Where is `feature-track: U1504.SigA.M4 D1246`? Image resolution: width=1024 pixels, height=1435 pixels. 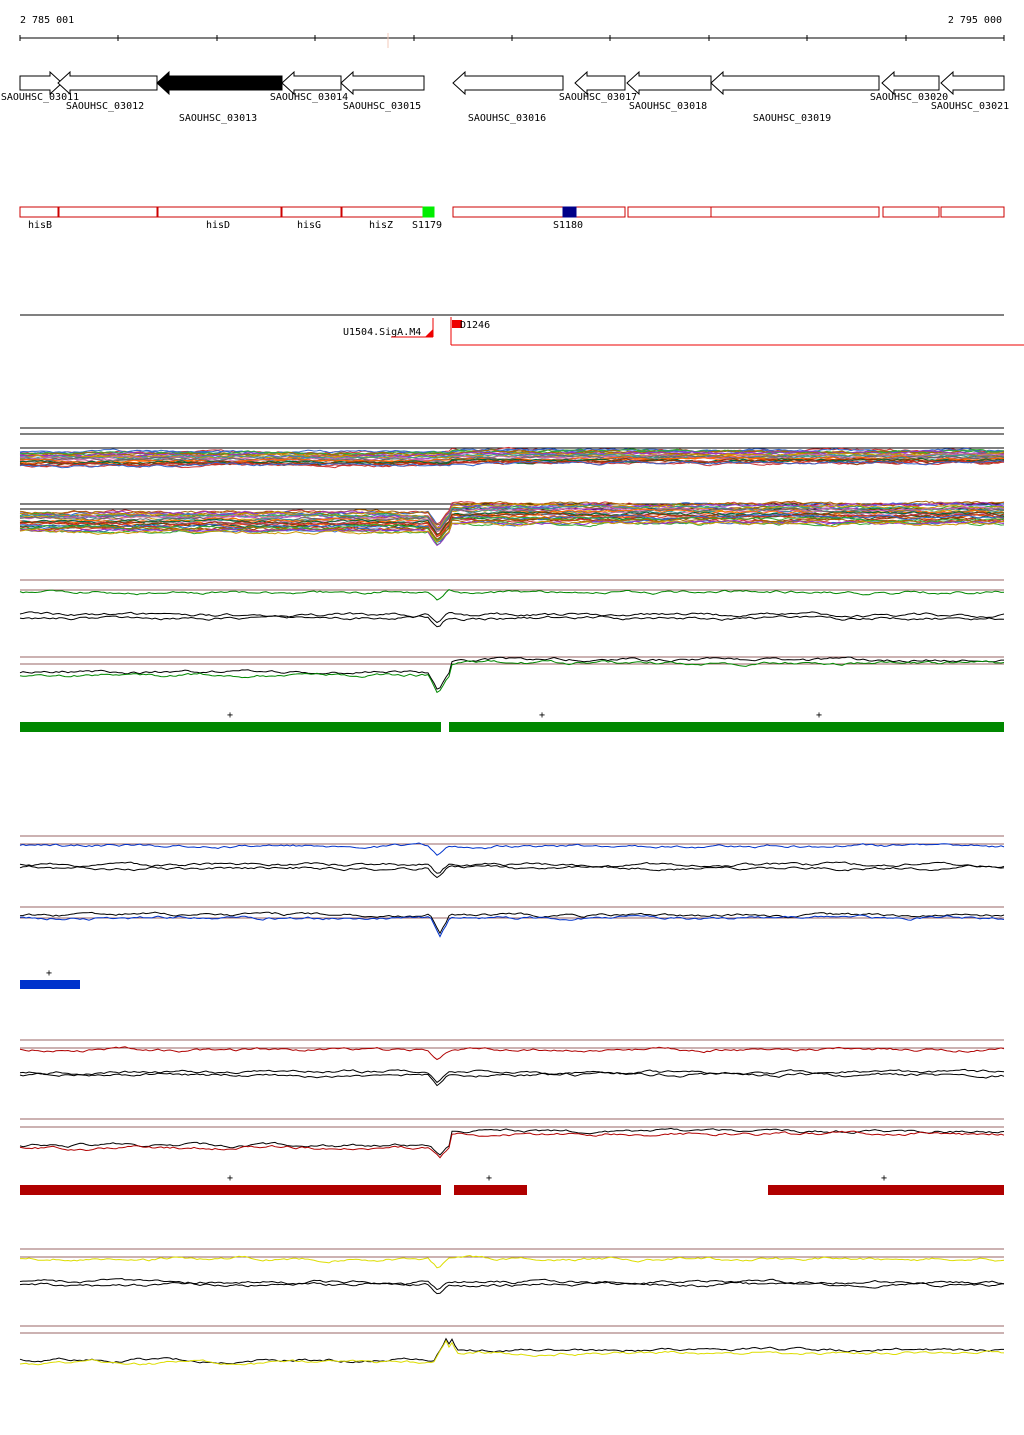
feature-track: U1504.SigA.M4 D1246 is located at coordinates (522, 330).